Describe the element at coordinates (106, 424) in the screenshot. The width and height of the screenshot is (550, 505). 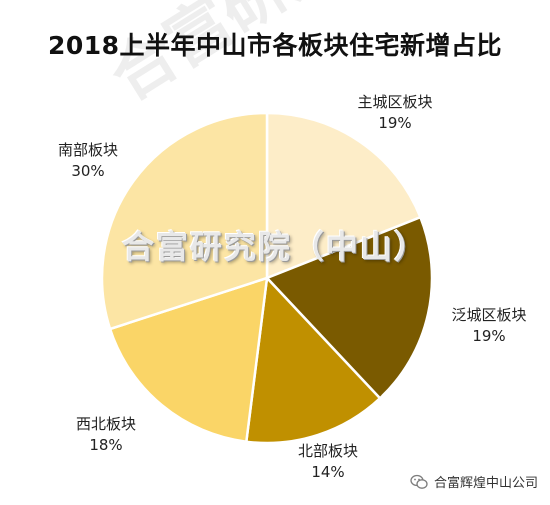
I see `slice-name-label: 西北板块` at that location.